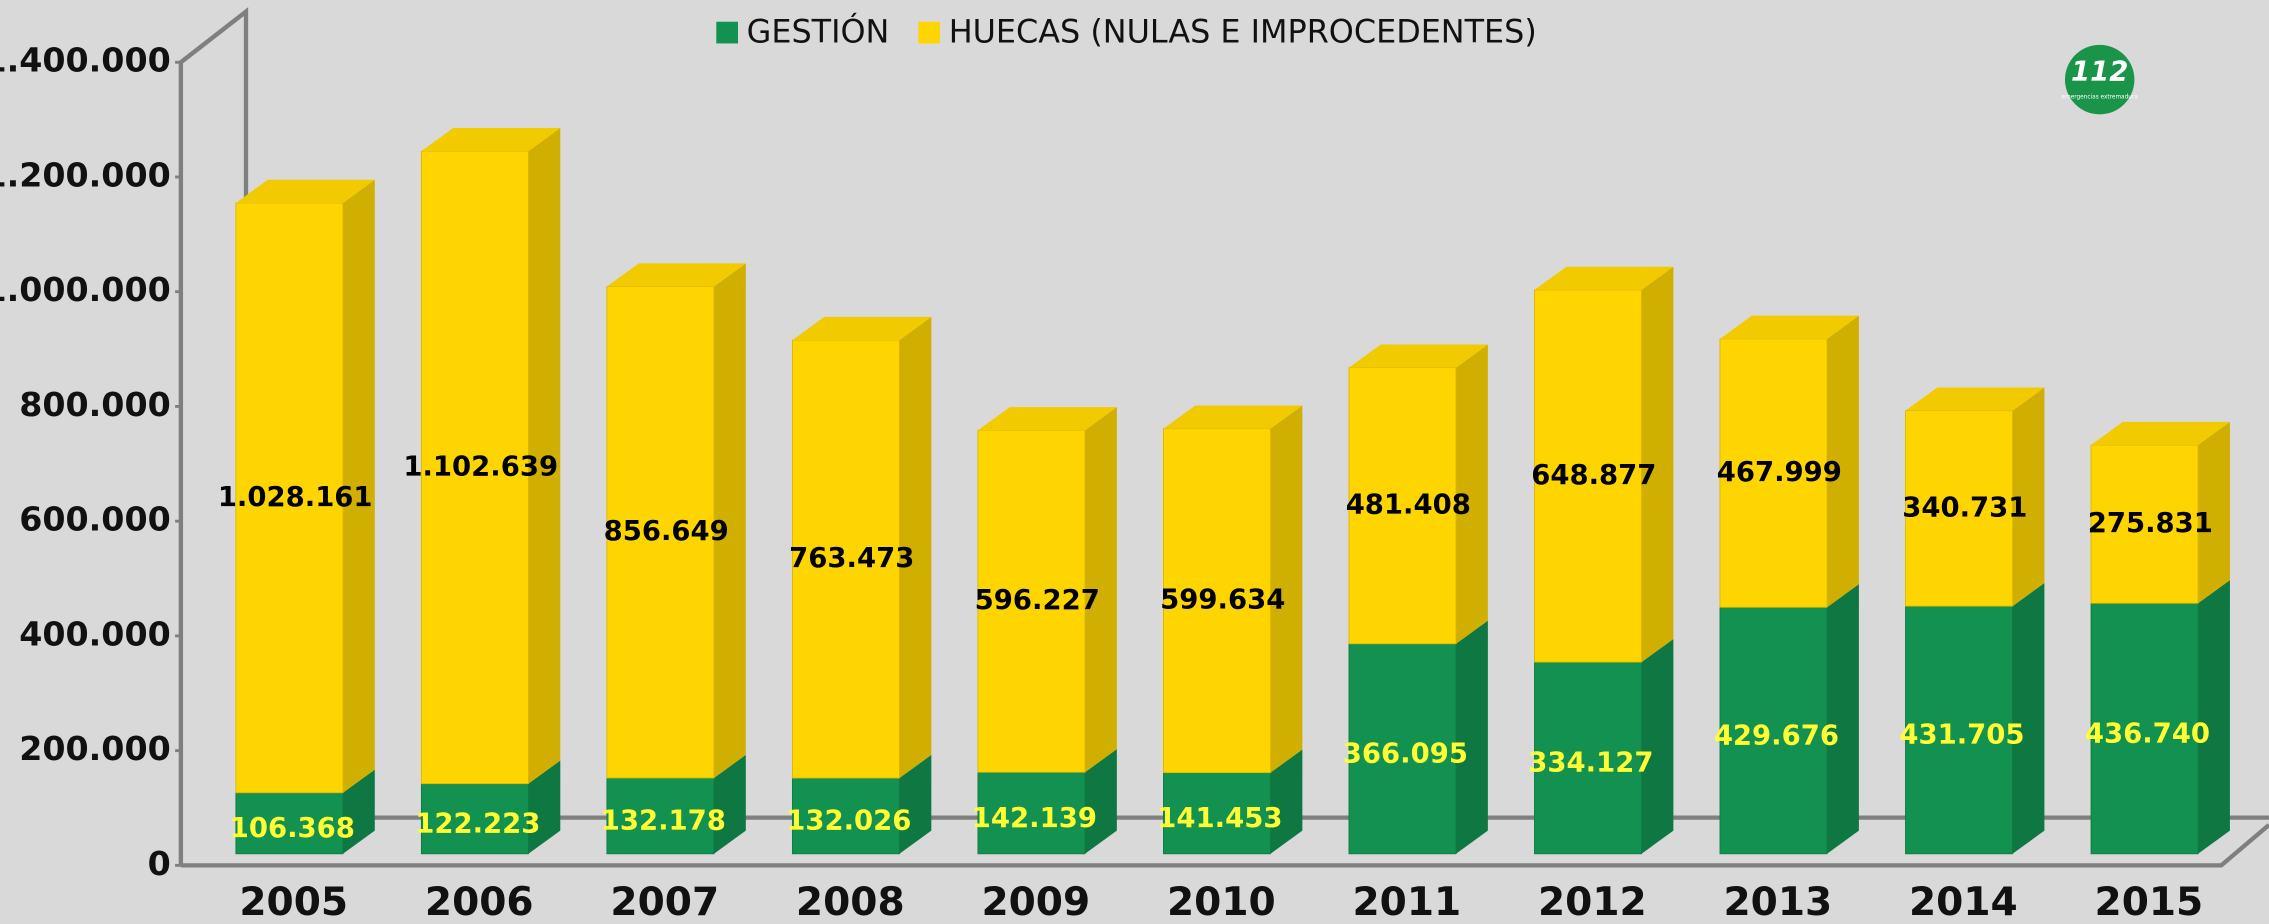 The width and height of the screenshot is (2269, 924). I want to click on value-label: 340.731, so click(1964, 507).